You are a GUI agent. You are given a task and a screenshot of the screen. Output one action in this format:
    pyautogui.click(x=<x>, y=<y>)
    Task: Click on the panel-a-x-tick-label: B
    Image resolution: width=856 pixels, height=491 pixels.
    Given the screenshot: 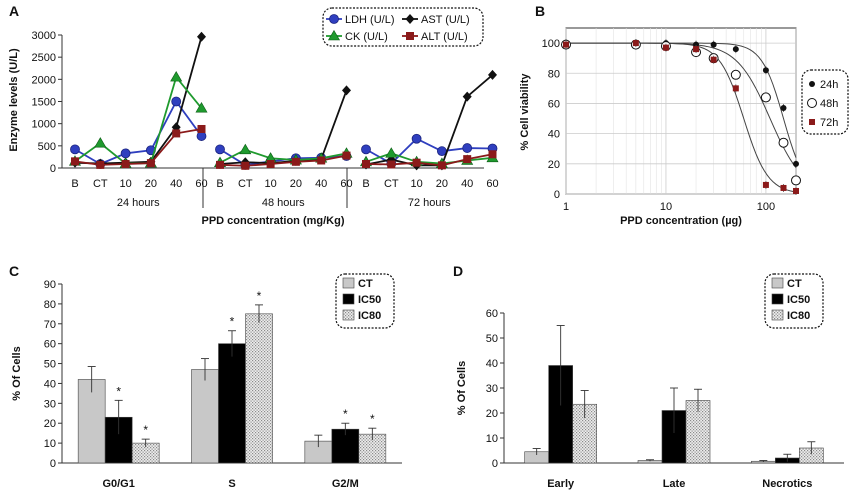 What is the action you would take?
    pyautogui.click(x=365, y=184)
    